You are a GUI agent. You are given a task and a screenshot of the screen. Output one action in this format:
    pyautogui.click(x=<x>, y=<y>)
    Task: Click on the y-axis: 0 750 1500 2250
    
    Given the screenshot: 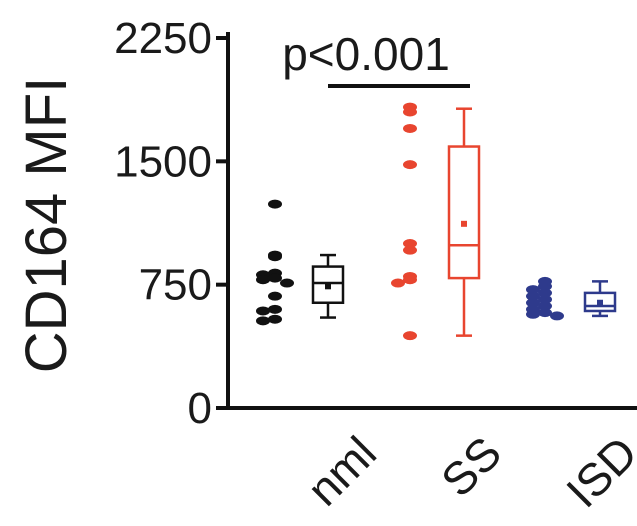 What is the action you would take?
    pyautogui.click(x=172, y=223)
    